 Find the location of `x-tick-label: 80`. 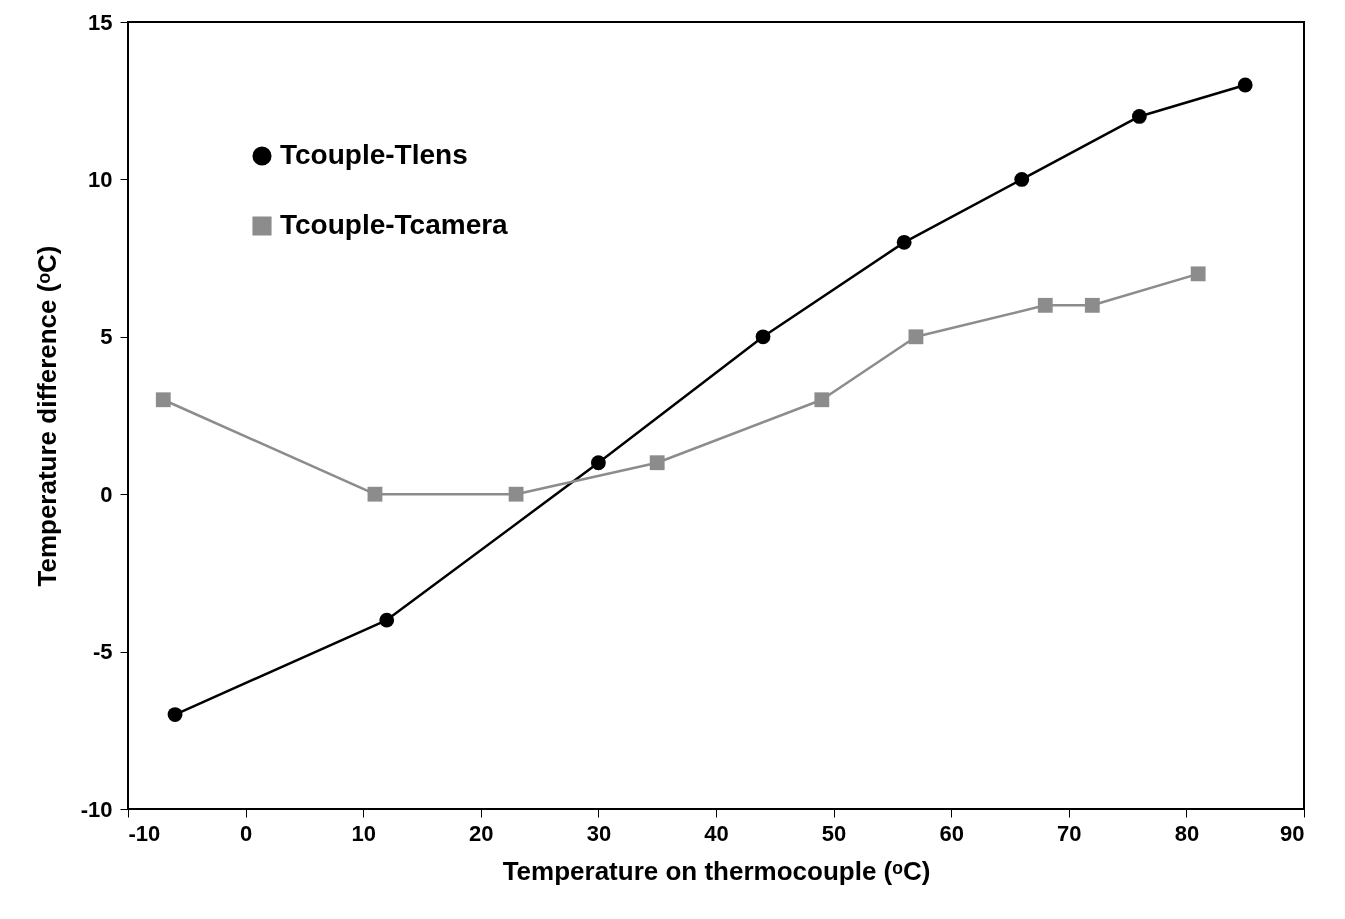

x-tick-label: 80 is located at coordinates (1187, 833).